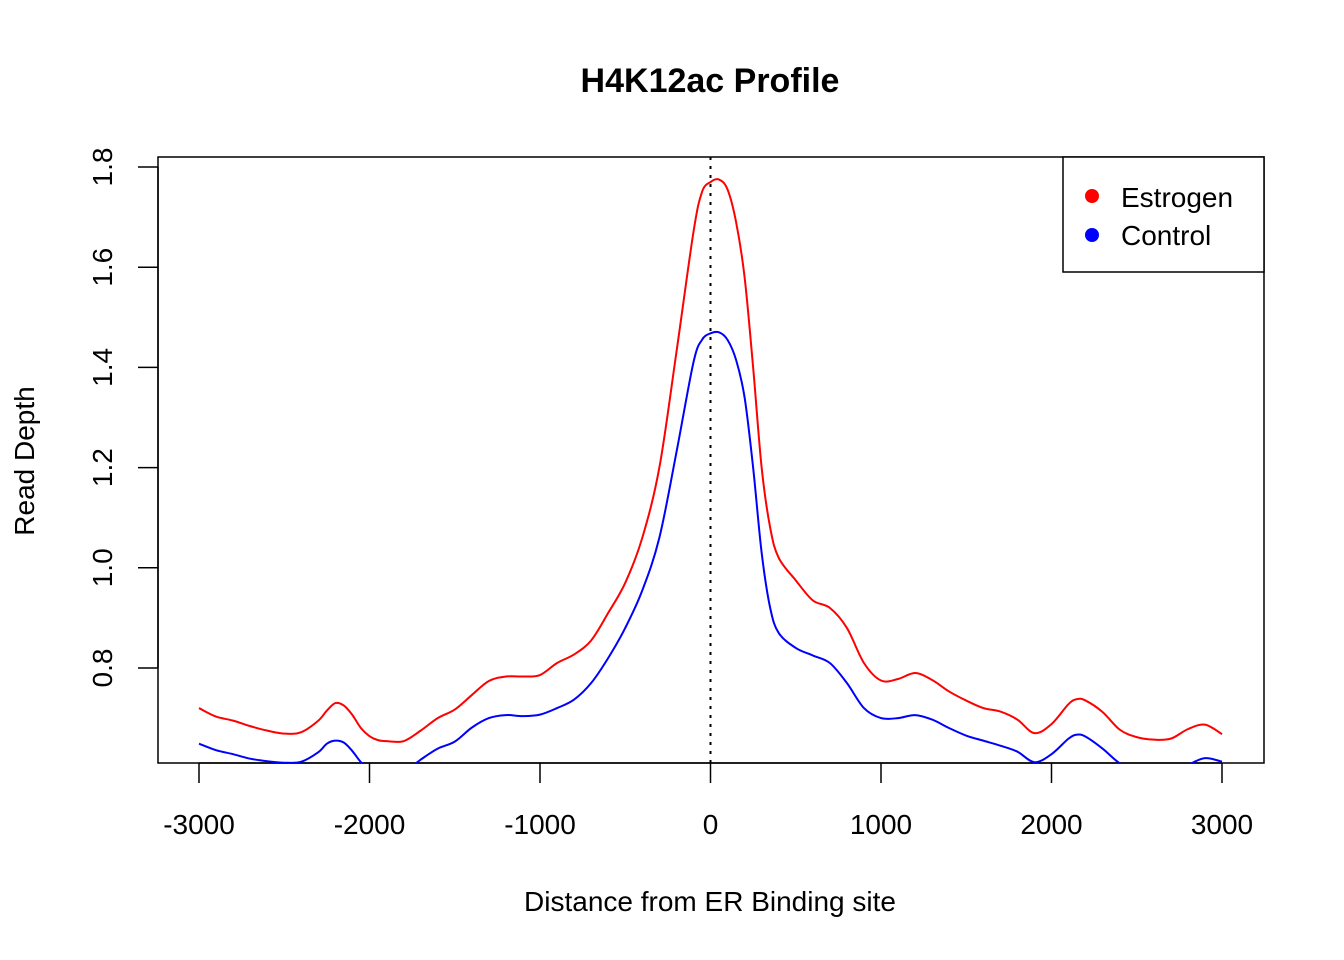 The height and width of the screenshot is (960, 1344). I want to click on y-tick-label: 1.8, so click(102, 167).